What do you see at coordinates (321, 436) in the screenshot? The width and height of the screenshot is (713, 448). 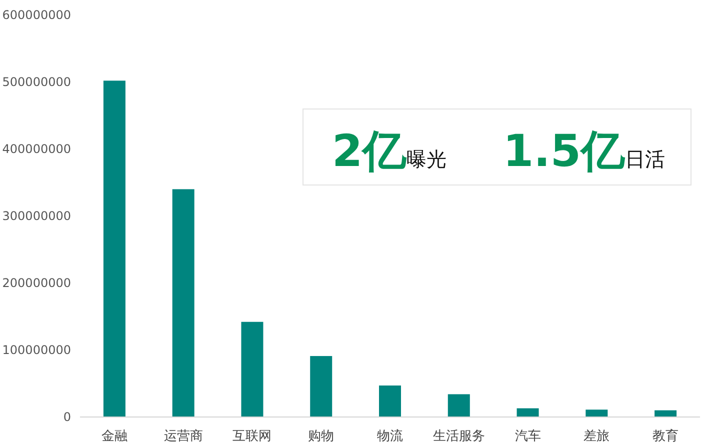 I see `x-tick-label: 购物` at bounding box center [321, 436].